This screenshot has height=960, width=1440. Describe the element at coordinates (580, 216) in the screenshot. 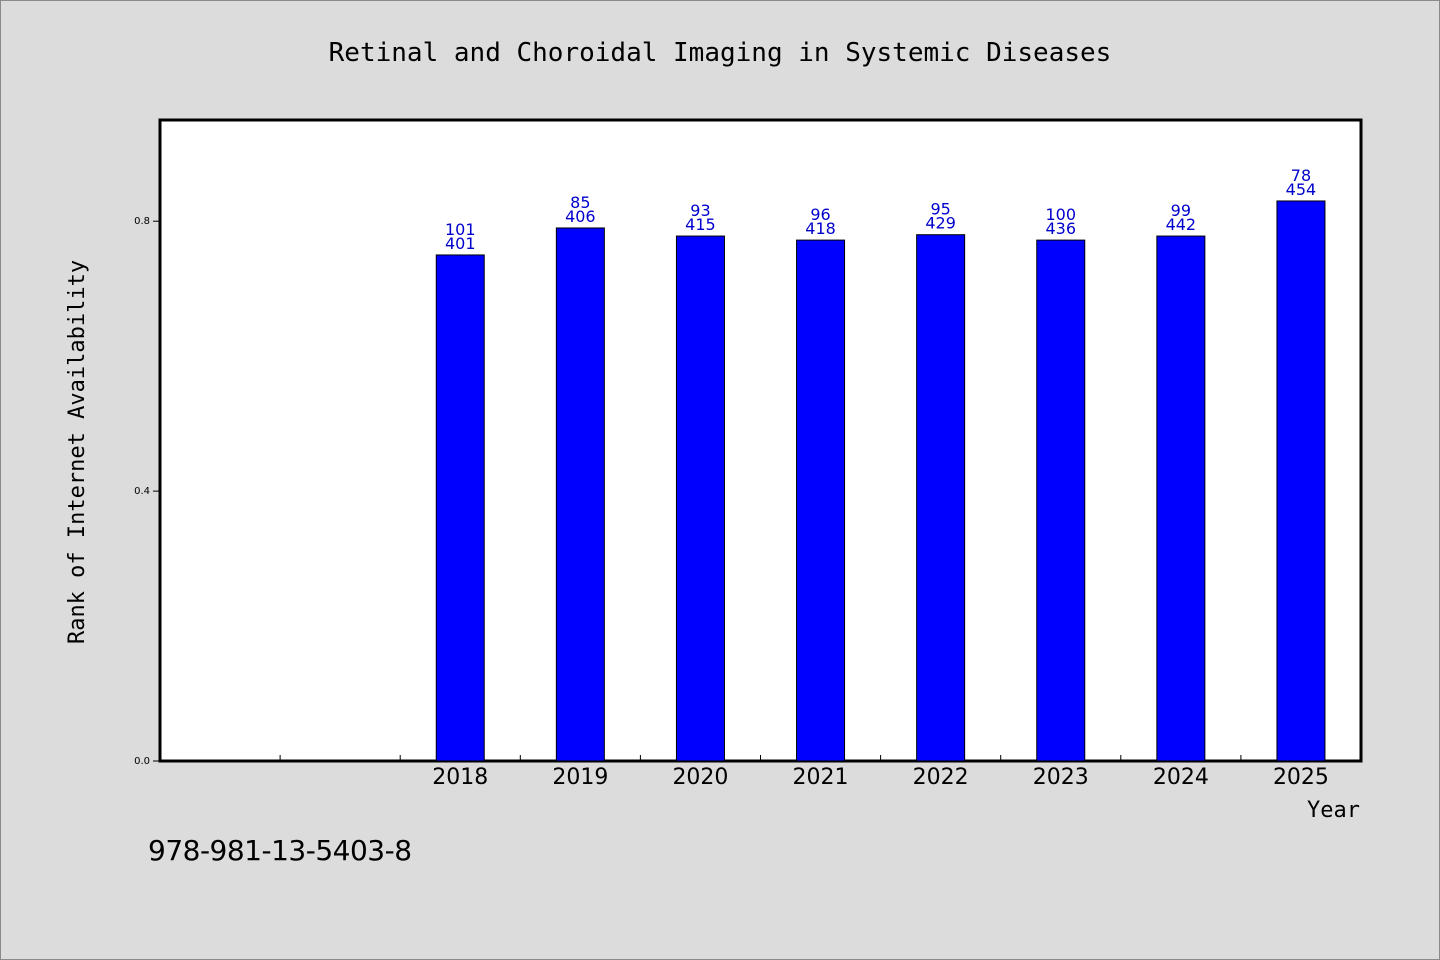

I see `bar-label-bottom: 406` at that location.